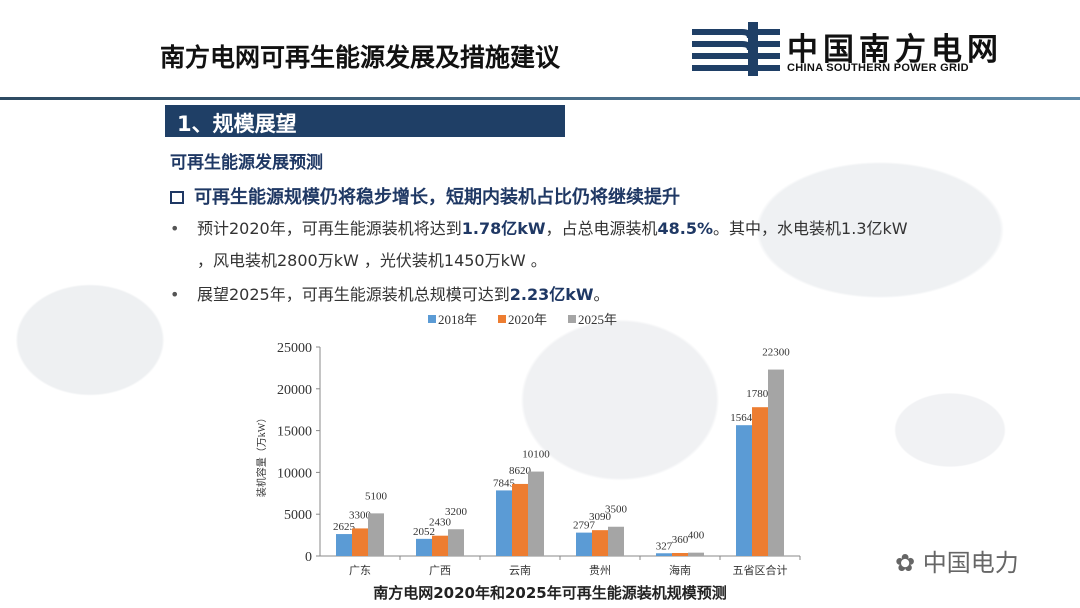 This screenshot has width=1080, height=608. What do you see at coordinates (308, 557) in the screenshot?
I see `y-tick-label: 0` at bounding box center [308, 557].